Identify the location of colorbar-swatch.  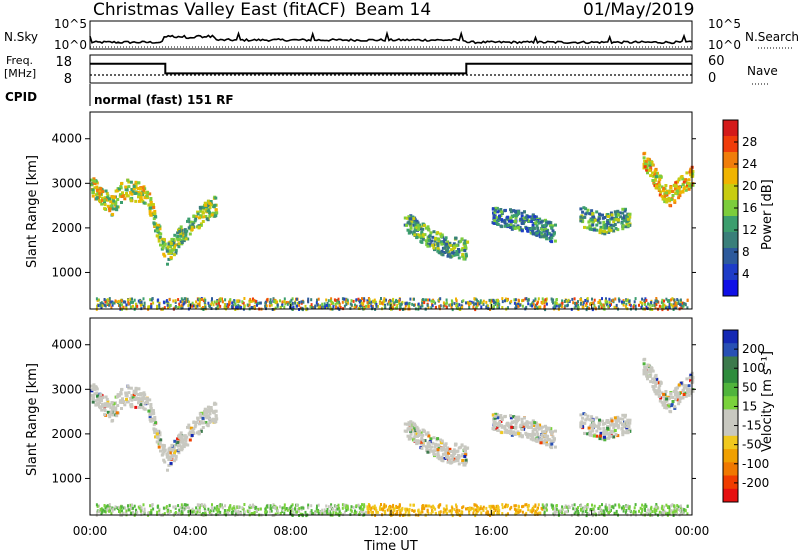
(730, 192).